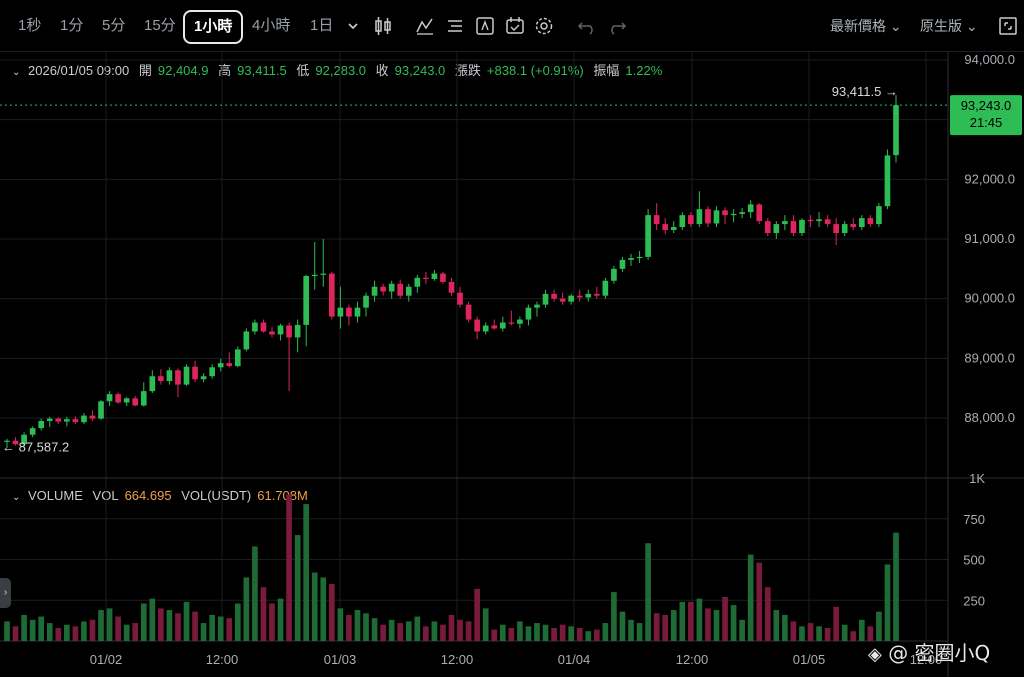 The width and height of the screenshot is (1024, 677). What do you see at coordinates (271, 25) in the screenshot?
I see `timeframe-4h: 4小時` at bounding box center [271, 25].